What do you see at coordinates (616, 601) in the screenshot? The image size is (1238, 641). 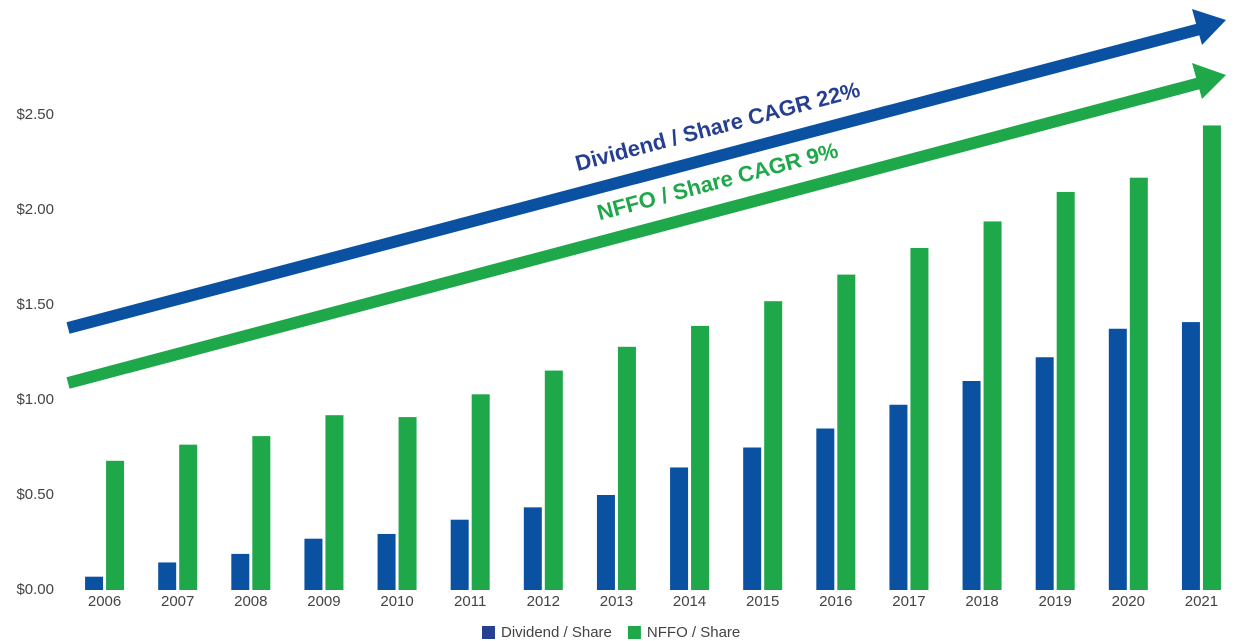 I see `x-tick-label: 2013` at bounding box center [616, 601].